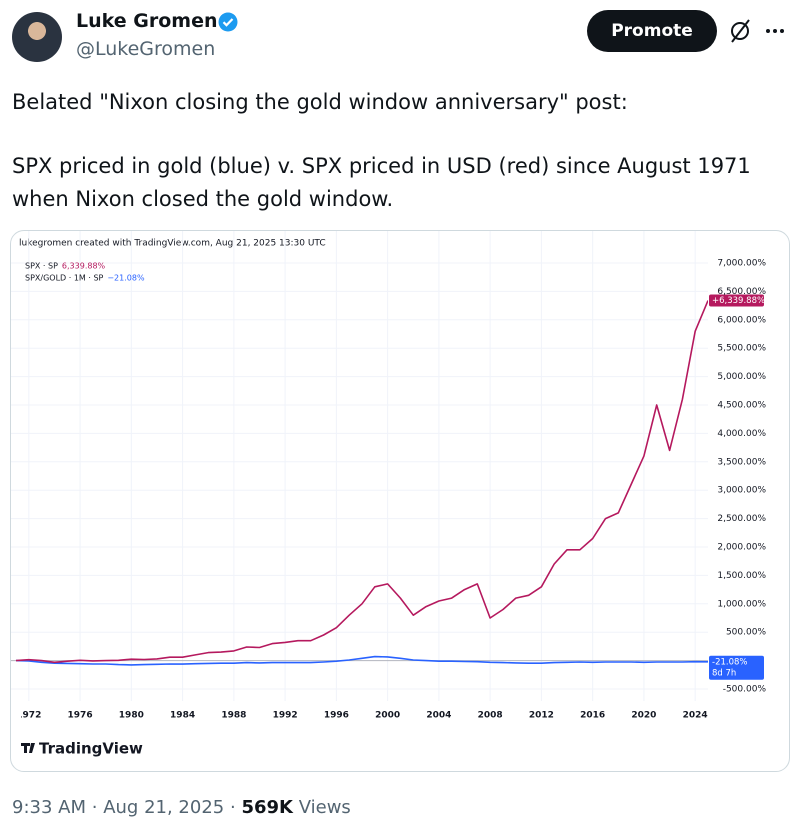 The width and height of the screenshot is (800, 835). I want to click on x-tick-label: 1980, so click(131, 716).